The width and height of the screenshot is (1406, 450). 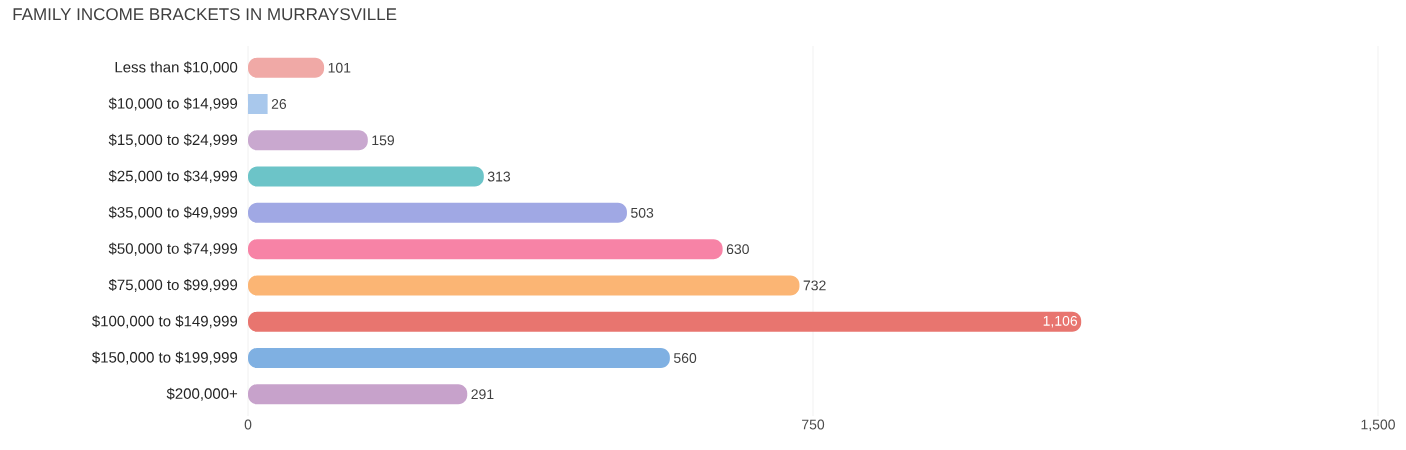 What do you see at coordinates (814, 285) in the screenshot?
I see `data-label: 732` at bounding box center [814, 285].